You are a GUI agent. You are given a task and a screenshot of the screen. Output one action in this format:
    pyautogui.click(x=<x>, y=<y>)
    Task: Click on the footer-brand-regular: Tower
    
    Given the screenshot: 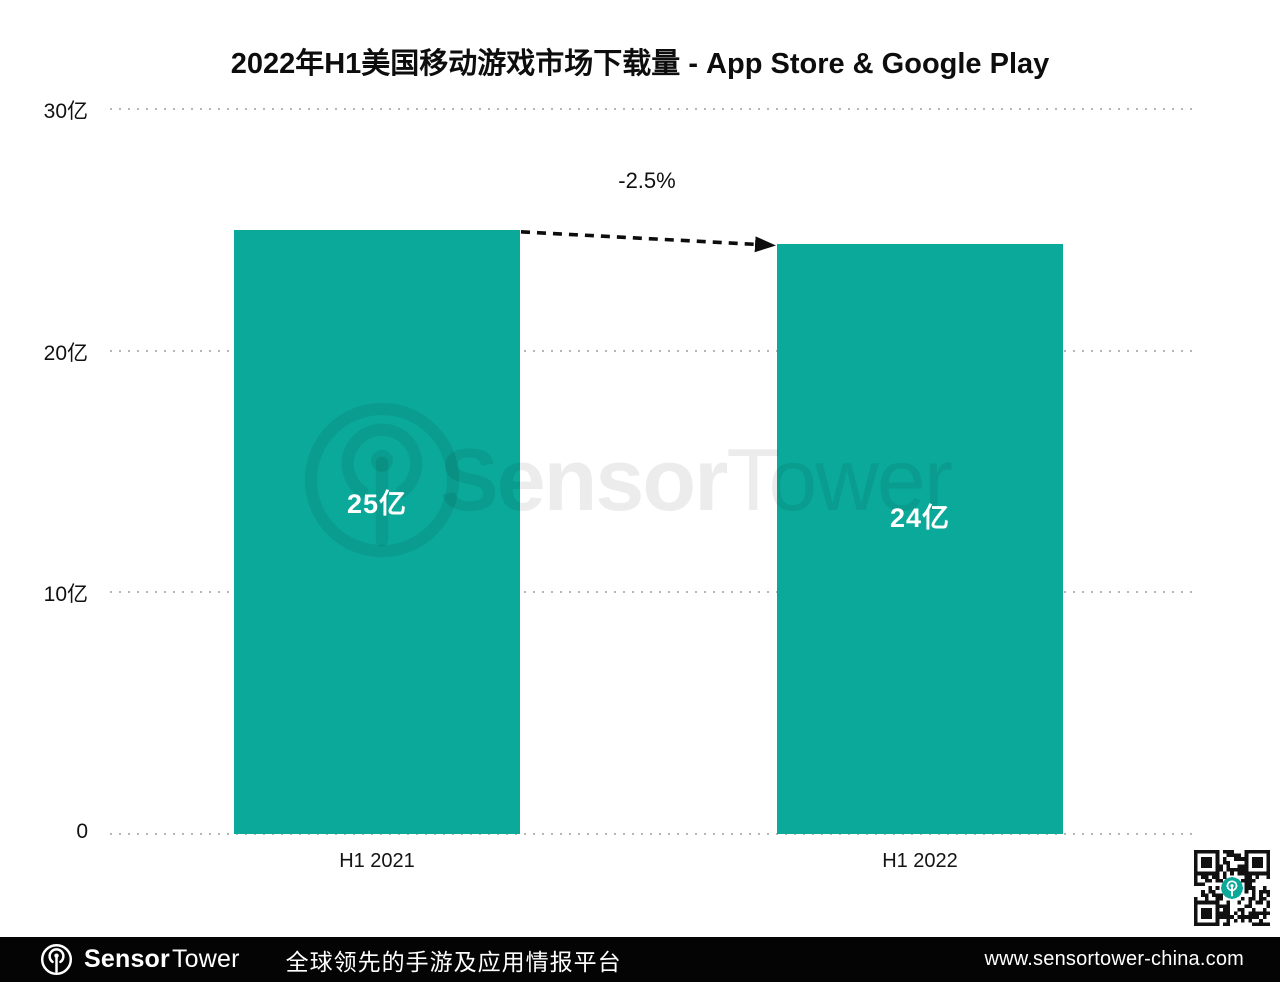 What is the action you would take?
    pyautogui.click(x=205, y=959)
    